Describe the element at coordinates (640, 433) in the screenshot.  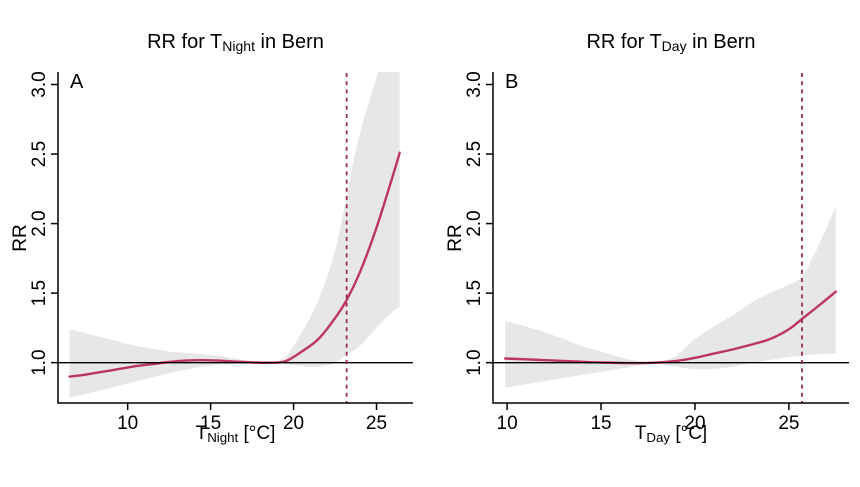
I see `panel-b-xlabel-pre: T` at that location.